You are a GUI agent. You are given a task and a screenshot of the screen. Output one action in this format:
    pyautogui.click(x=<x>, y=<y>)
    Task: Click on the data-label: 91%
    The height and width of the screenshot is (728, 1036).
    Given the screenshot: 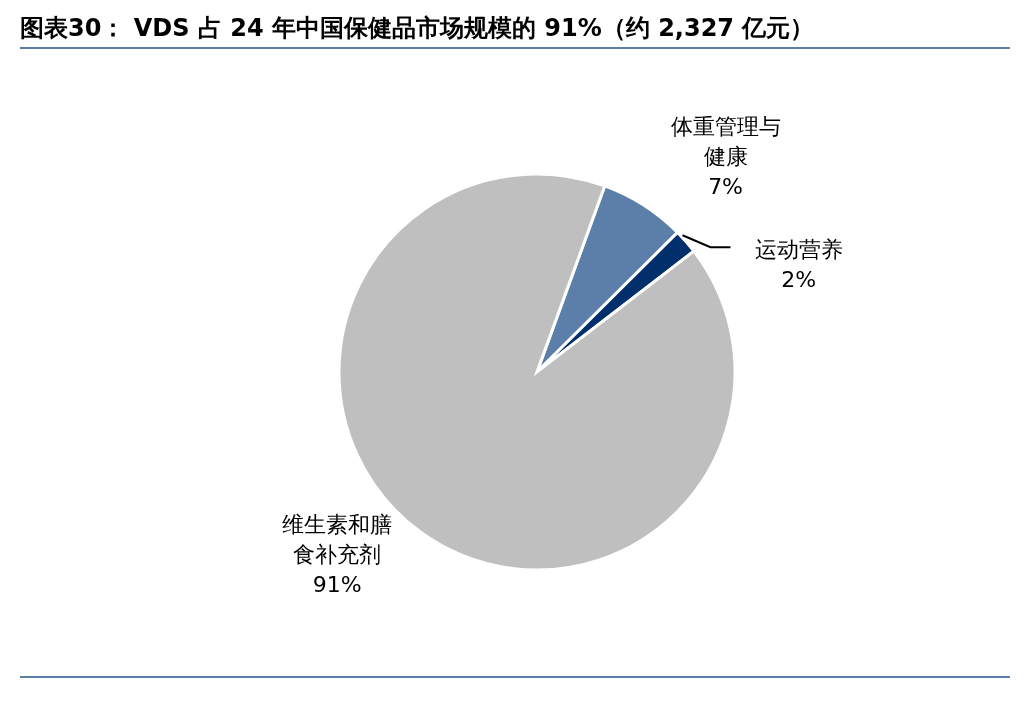 What is the action you would take?
    pyautogui.click(x=337, y=584)
    